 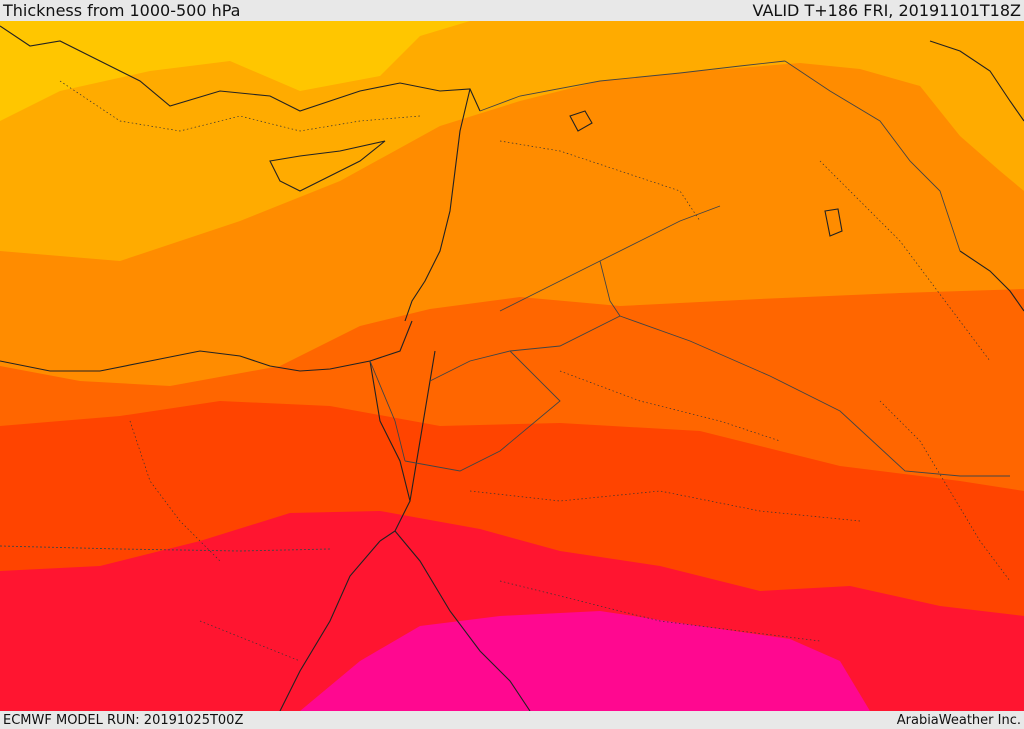 I want to click on coastline-egypt-north, so click(x=206, y=346).